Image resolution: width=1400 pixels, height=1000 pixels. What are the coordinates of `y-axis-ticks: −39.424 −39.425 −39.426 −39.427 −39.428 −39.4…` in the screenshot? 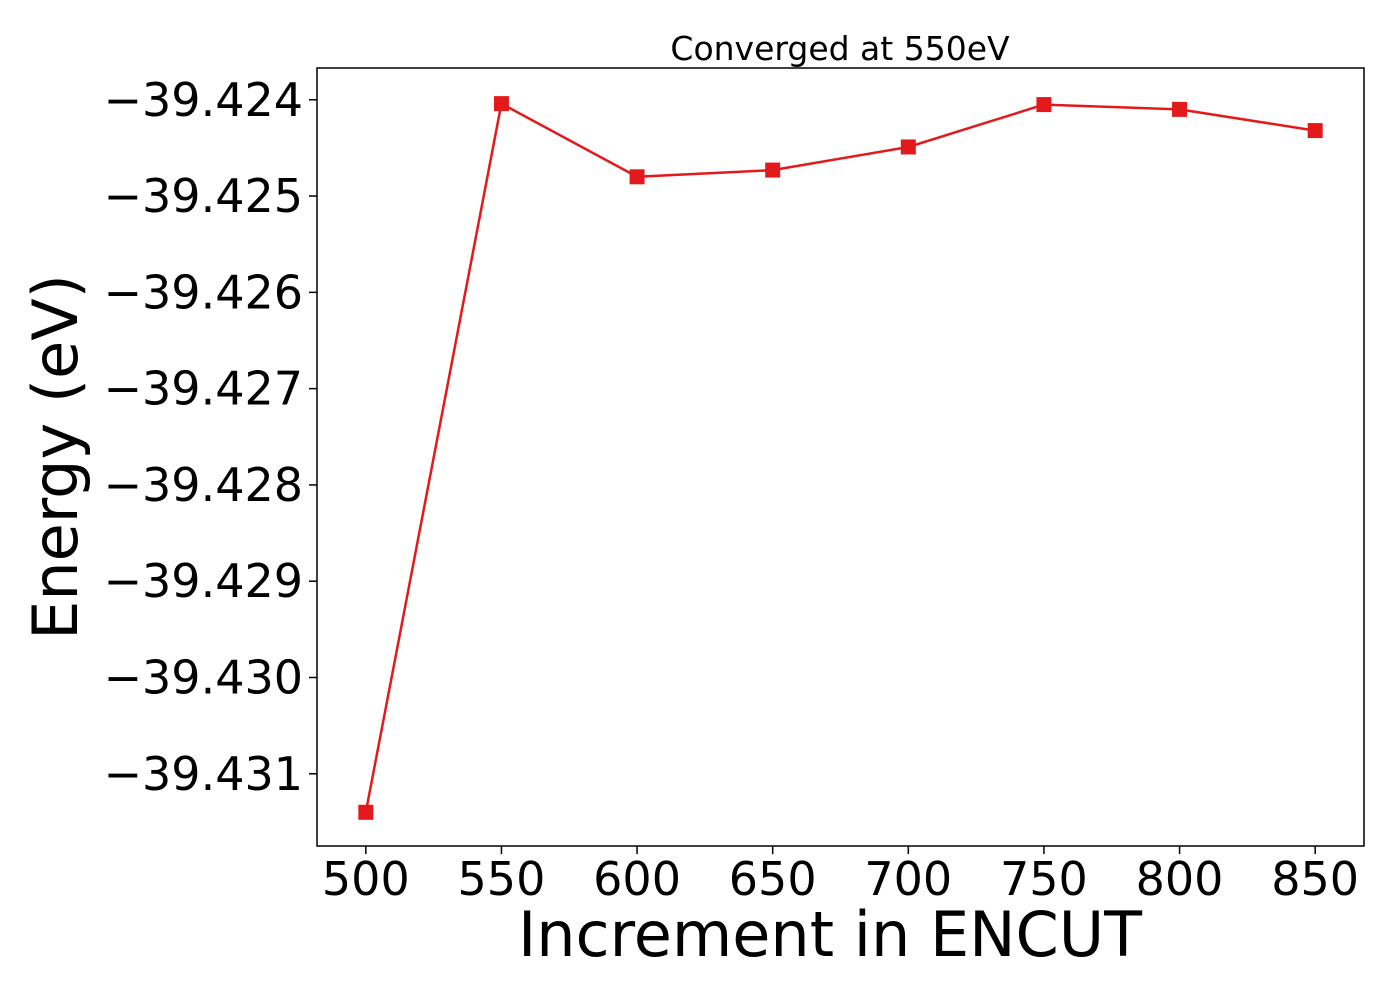 It's located at (210, 437).